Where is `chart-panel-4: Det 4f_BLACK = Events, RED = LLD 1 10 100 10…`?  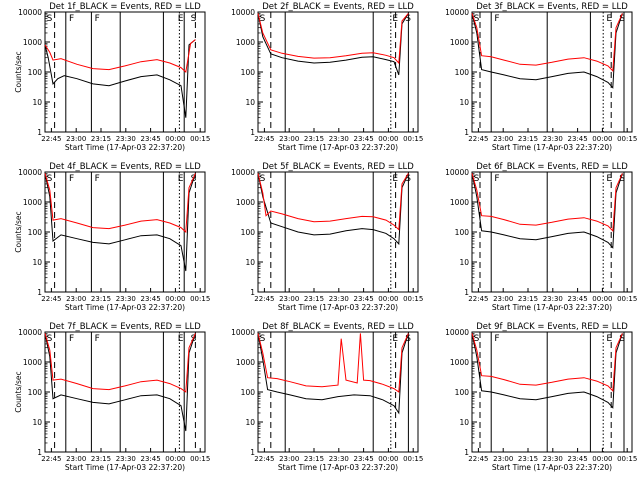 chart-panel-4: Det 4f_BLACK = Events, RED = LLD 1 10 100 10… is located at coordinates (112, 237).